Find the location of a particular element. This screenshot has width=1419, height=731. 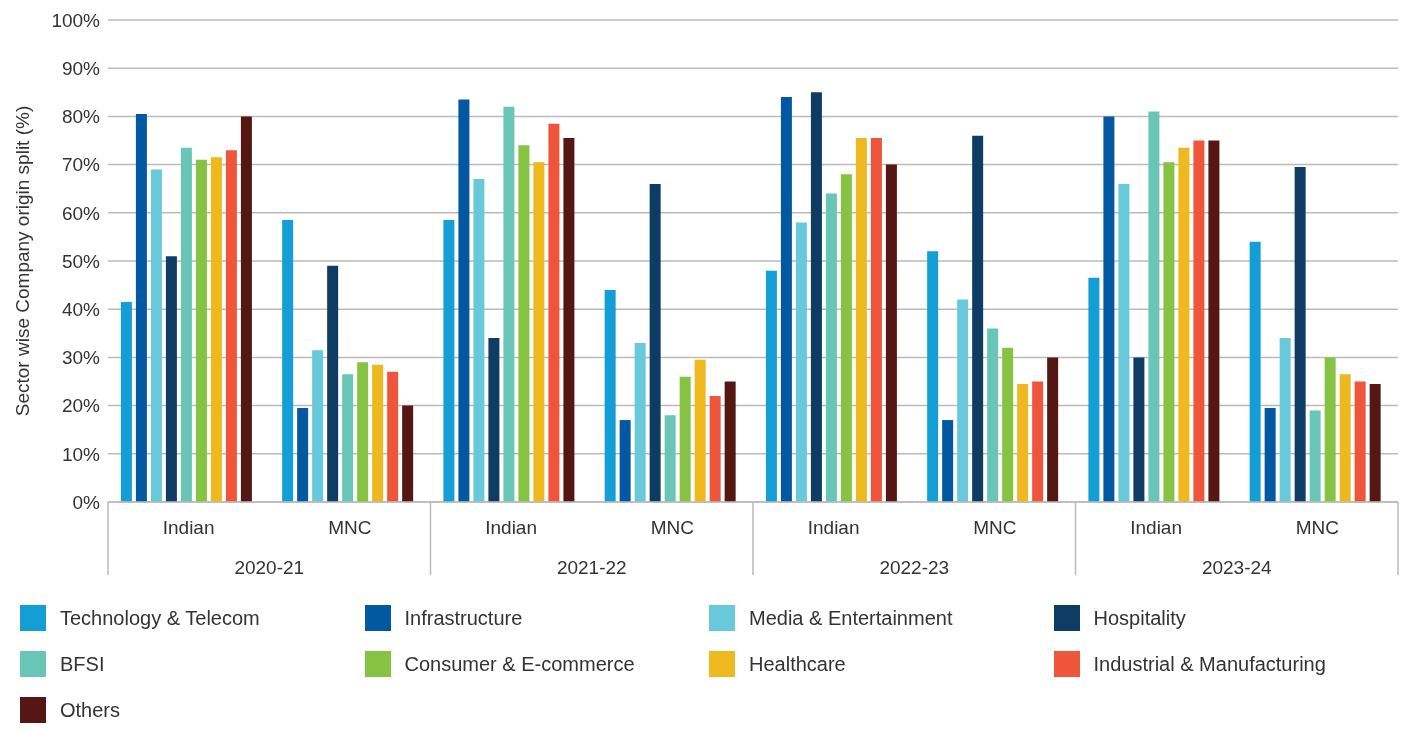

y-tick-label: 40% is located at coordinates (81, 309).